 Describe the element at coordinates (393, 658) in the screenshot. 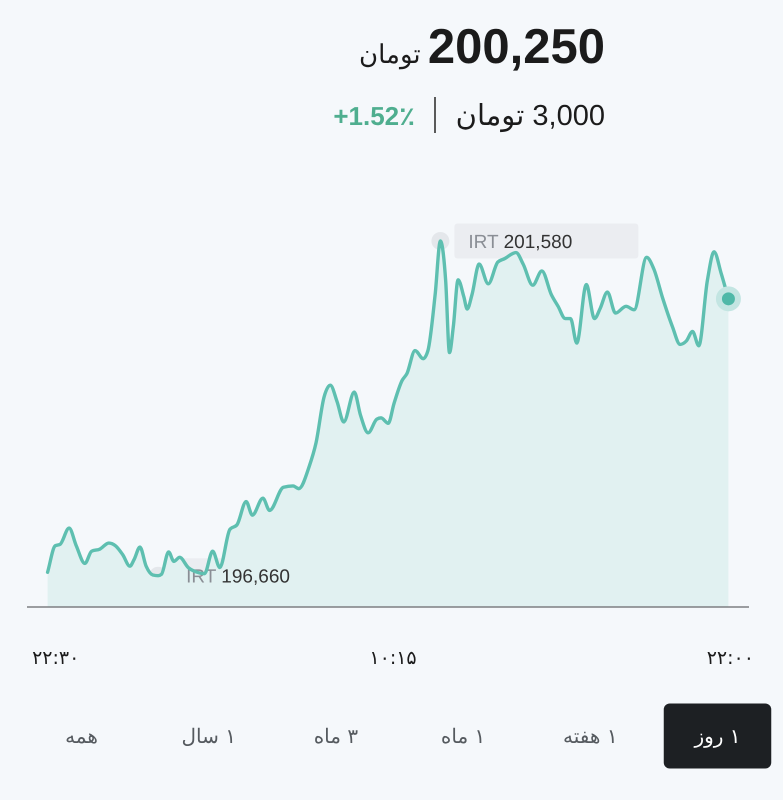

I see `x-tick-label: ۱۰:۱۵` at that location.